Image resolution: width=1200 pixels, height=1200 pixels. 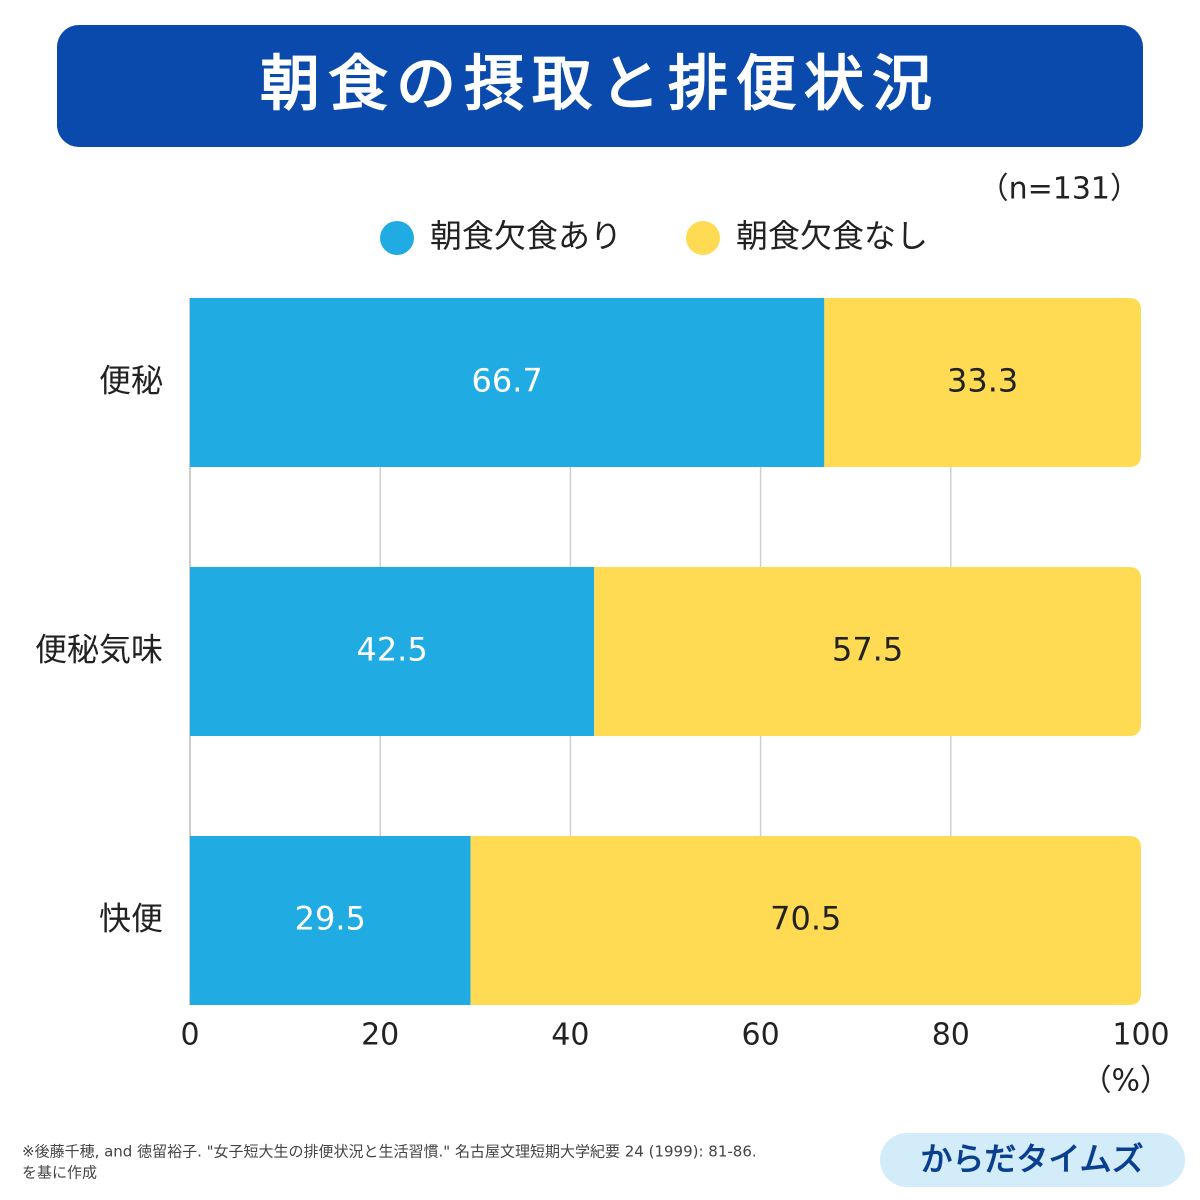 I want to click on y-tick-label: 便秘気味, so click(x=99, y=650).